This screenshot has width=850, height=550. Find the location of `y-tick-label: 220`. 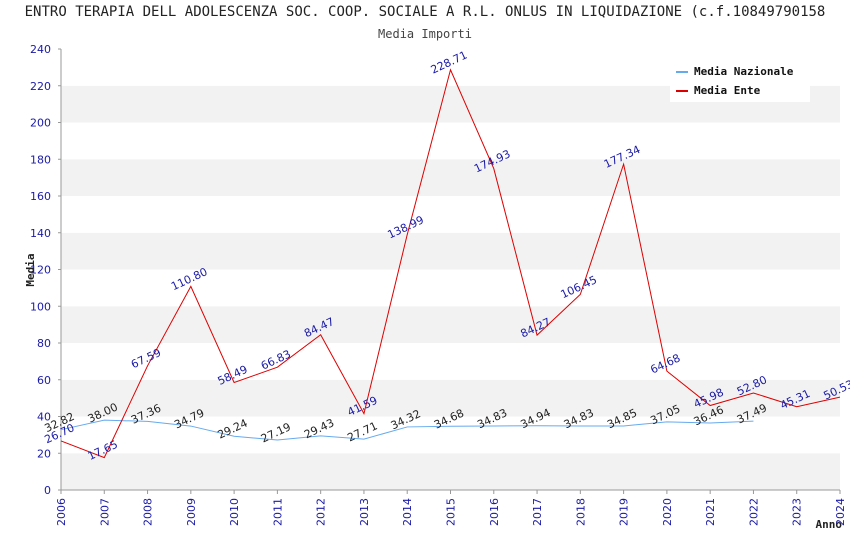

y-tick-label: 220 is located at coordinates (40, 86).